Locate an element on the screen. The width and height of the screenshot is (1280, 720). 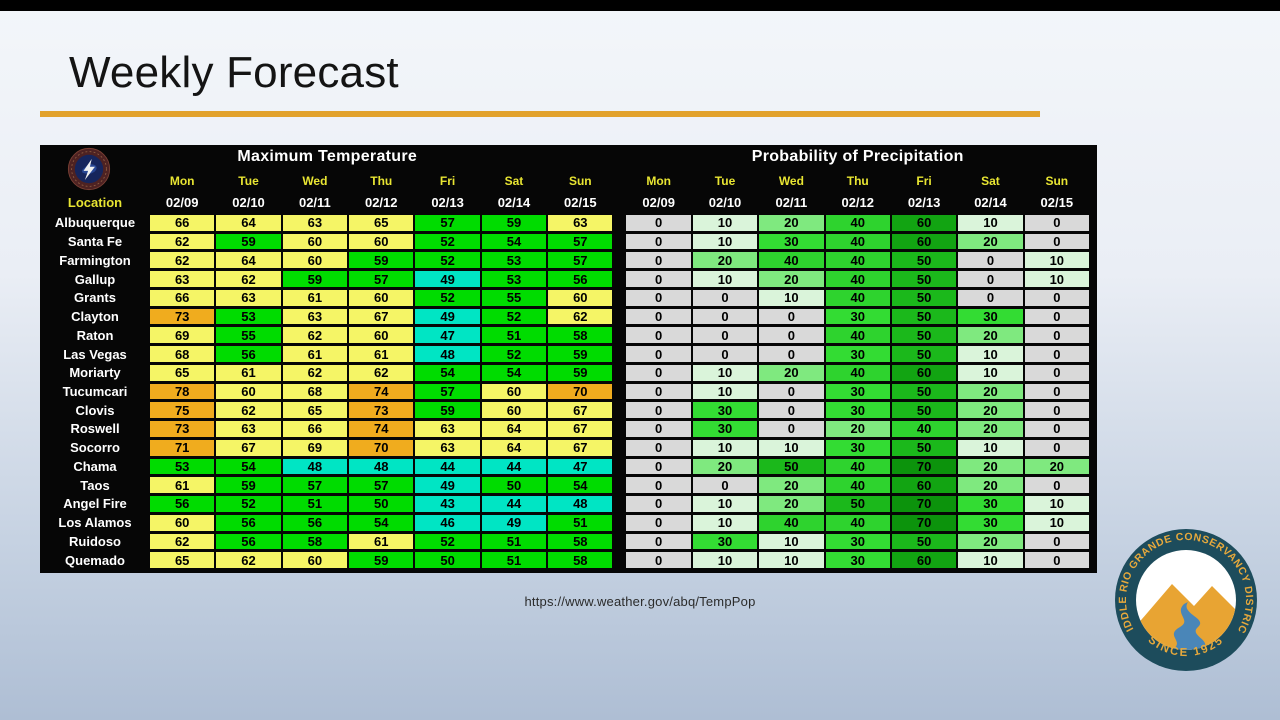
temp-cell: 64 is located at coordinates (514, 447).